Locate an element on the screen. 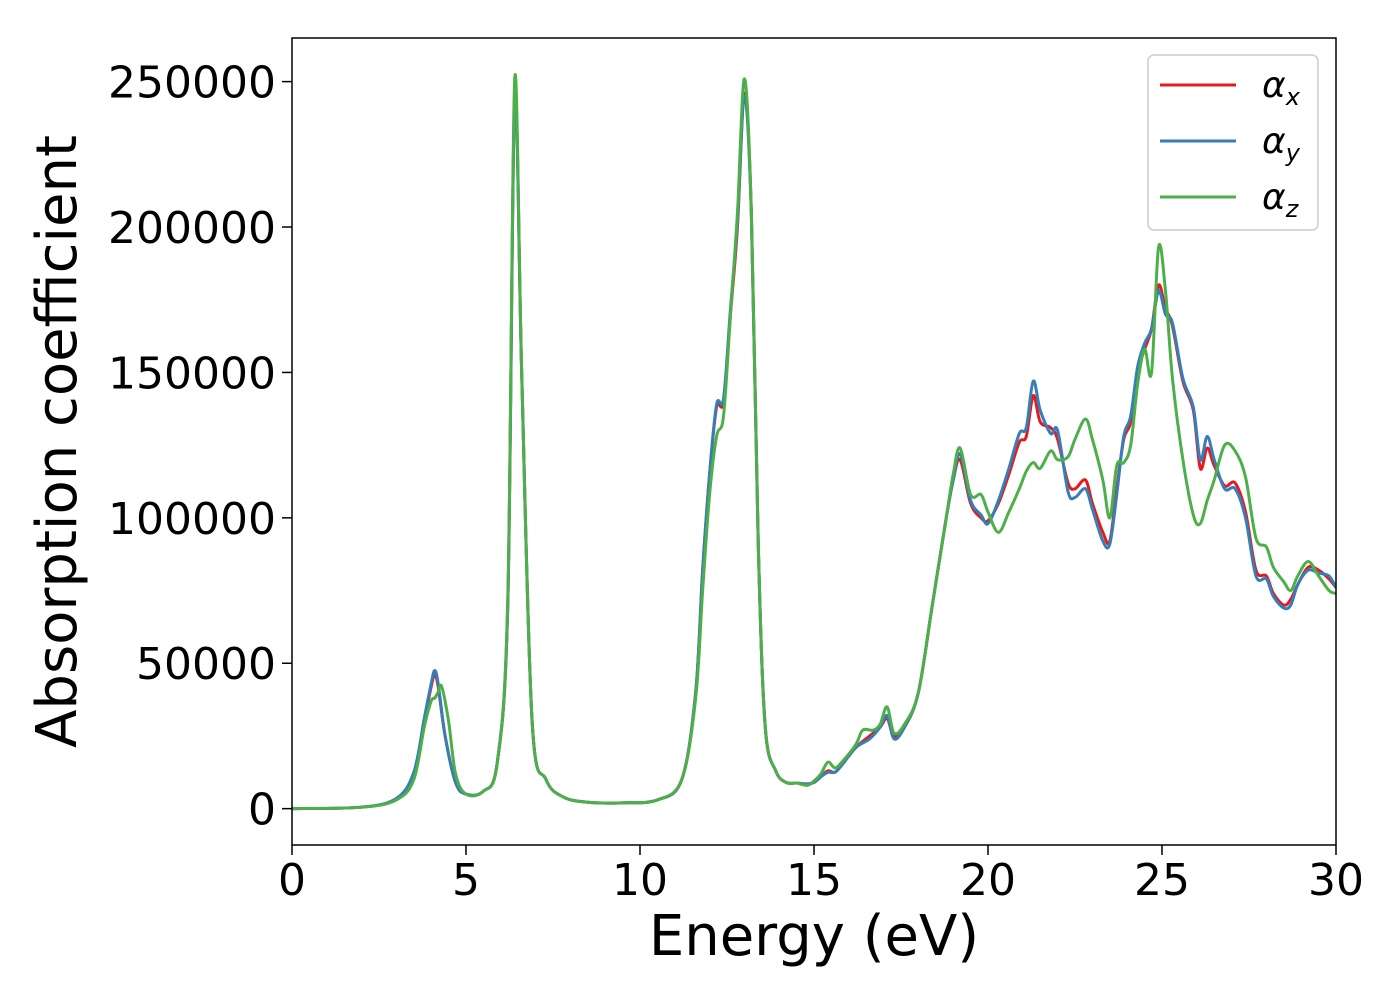 The height and width of the screenshot is (1000, 1400). legend-label-alpha-x: αx is located at coordinates (1281, 88).